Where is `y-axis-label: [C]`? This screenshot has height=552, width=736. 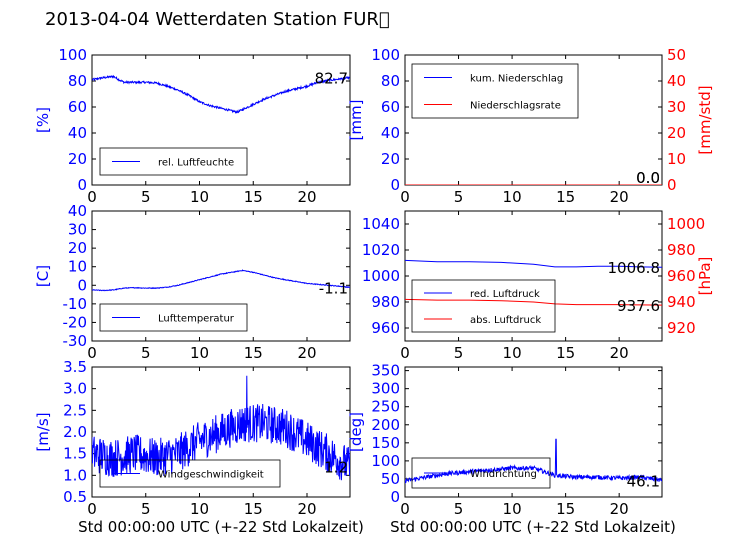
y-axis-label: [C] is located at coordinates (43, 276).